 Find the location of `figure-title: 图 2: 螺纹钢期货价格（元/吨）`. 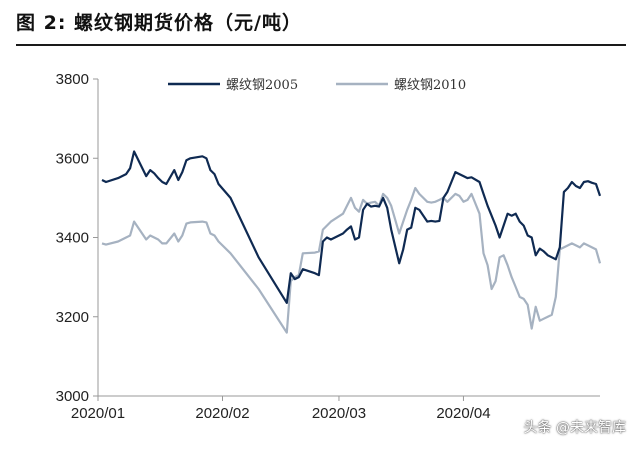

figure-title: 图 2: 螺纹钢期货价格（元/吨） is located at coordinates (159, 23).